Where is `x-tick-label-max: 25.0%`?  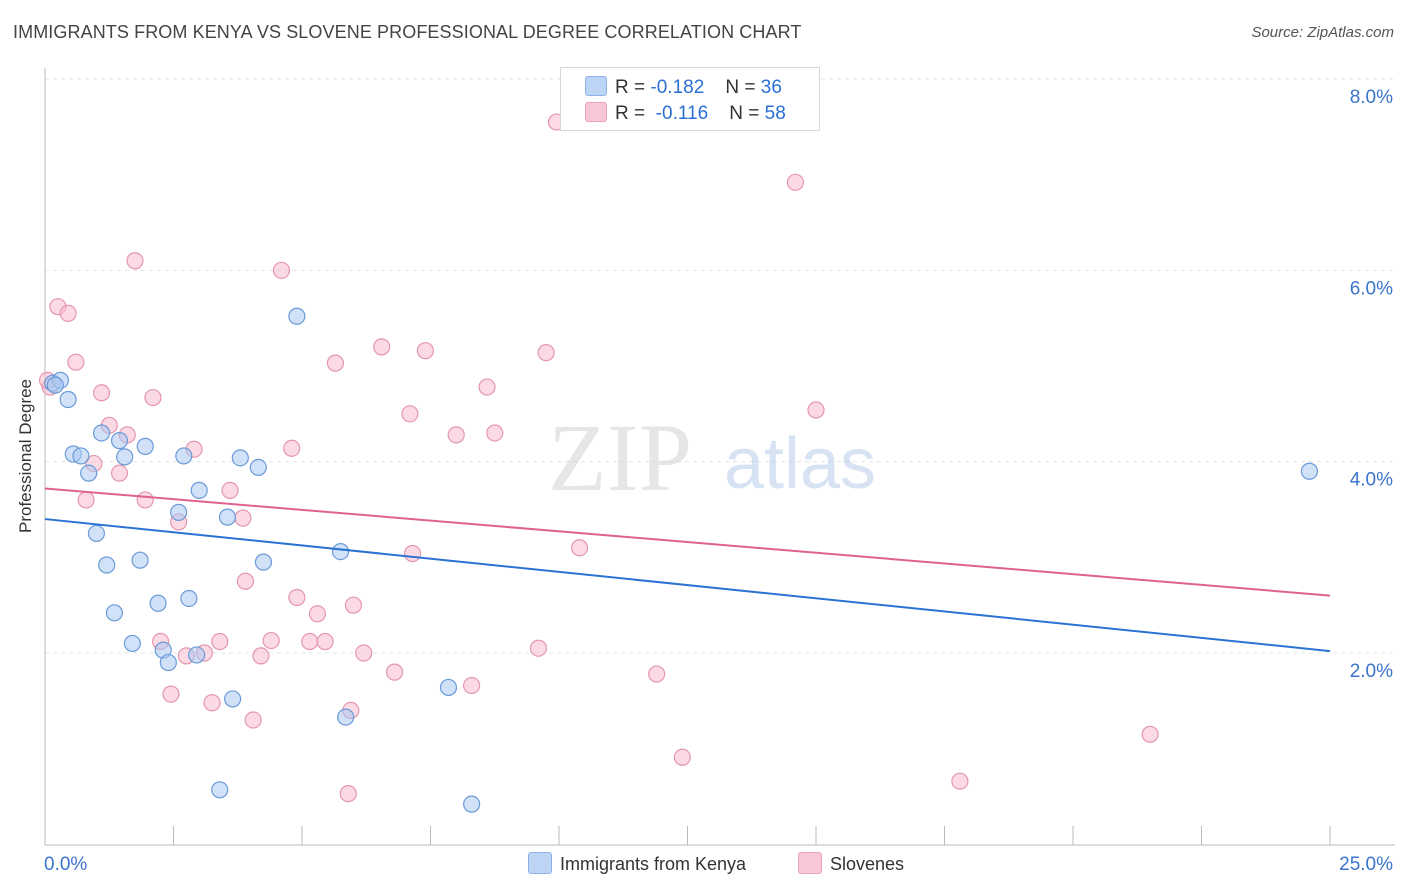 x-tick-label-max: 25.0% is located at coordinates (1366, 864).